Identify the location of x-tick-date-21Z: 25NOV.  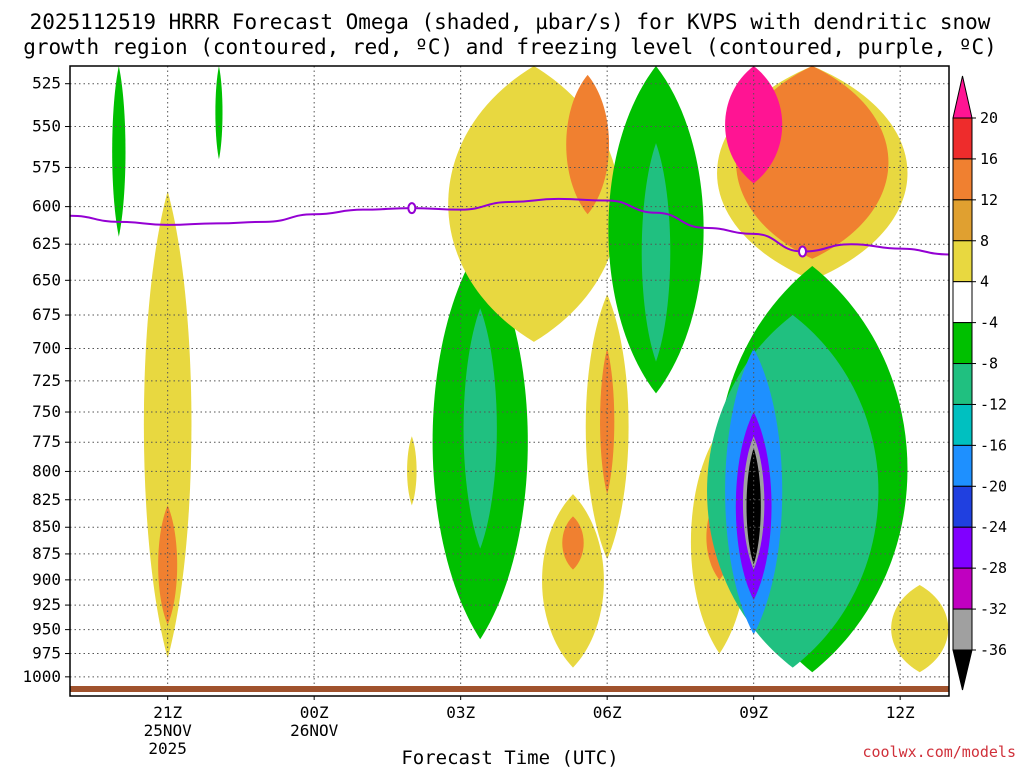
(168, 730).